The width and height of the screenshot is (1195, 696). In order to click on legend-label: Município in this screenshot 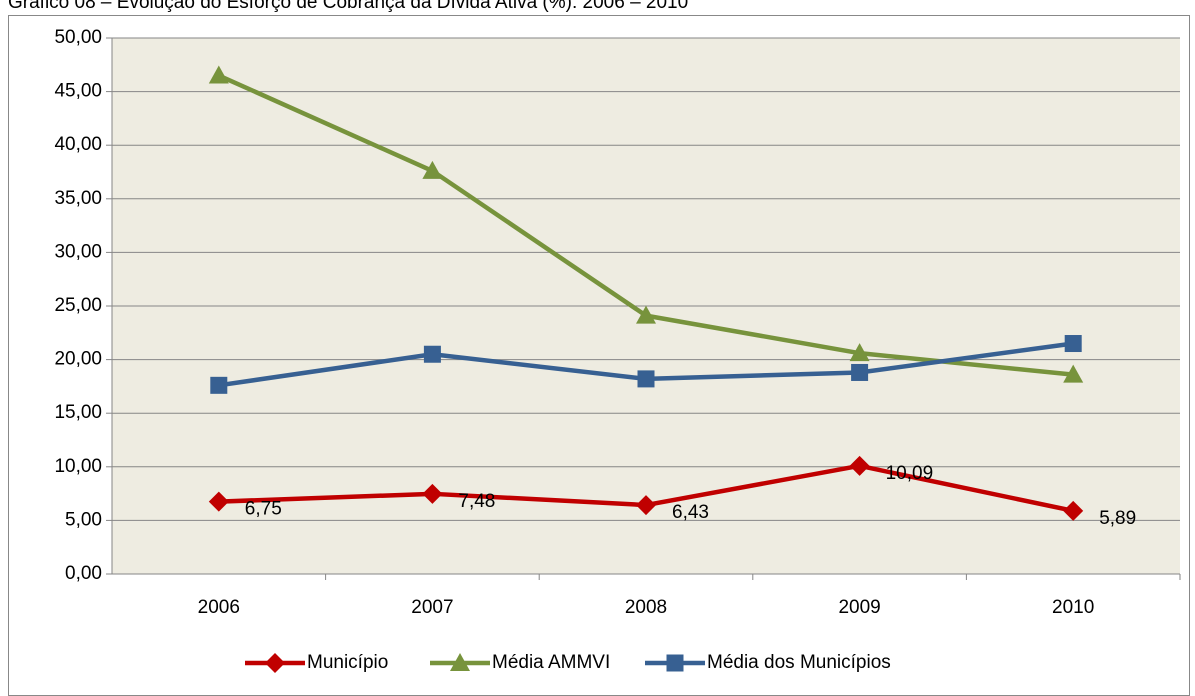, I will do `click(347, 662)`.